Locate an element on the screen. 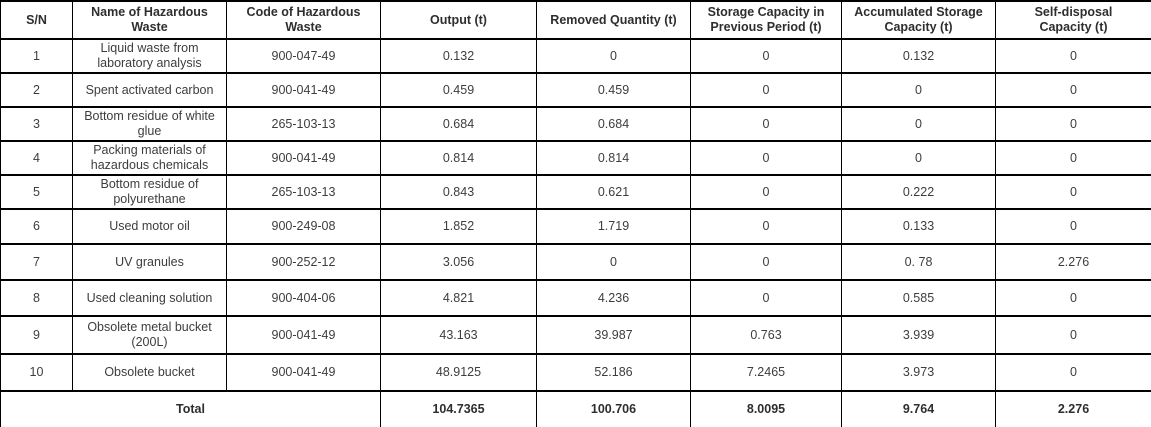 The image size is (1151, 427). column-header-sn: S/N is located at coordinates (36, 20).